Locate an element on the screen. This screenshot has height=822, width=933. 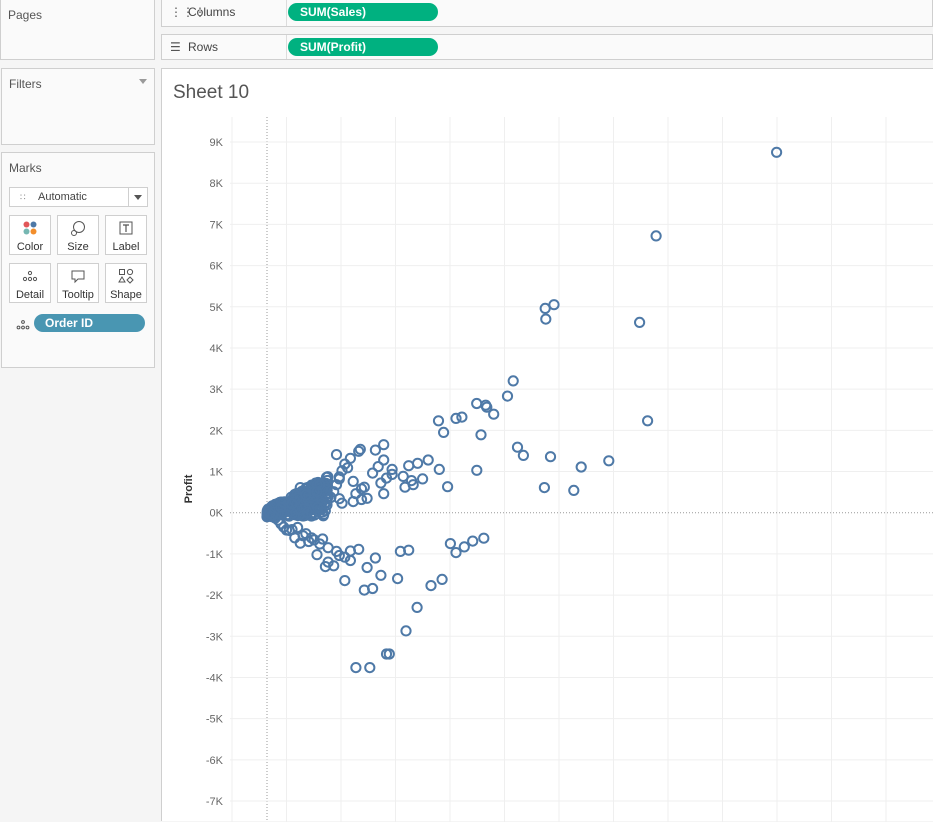
shape-button: Shape is located at coordinates (126, 283).